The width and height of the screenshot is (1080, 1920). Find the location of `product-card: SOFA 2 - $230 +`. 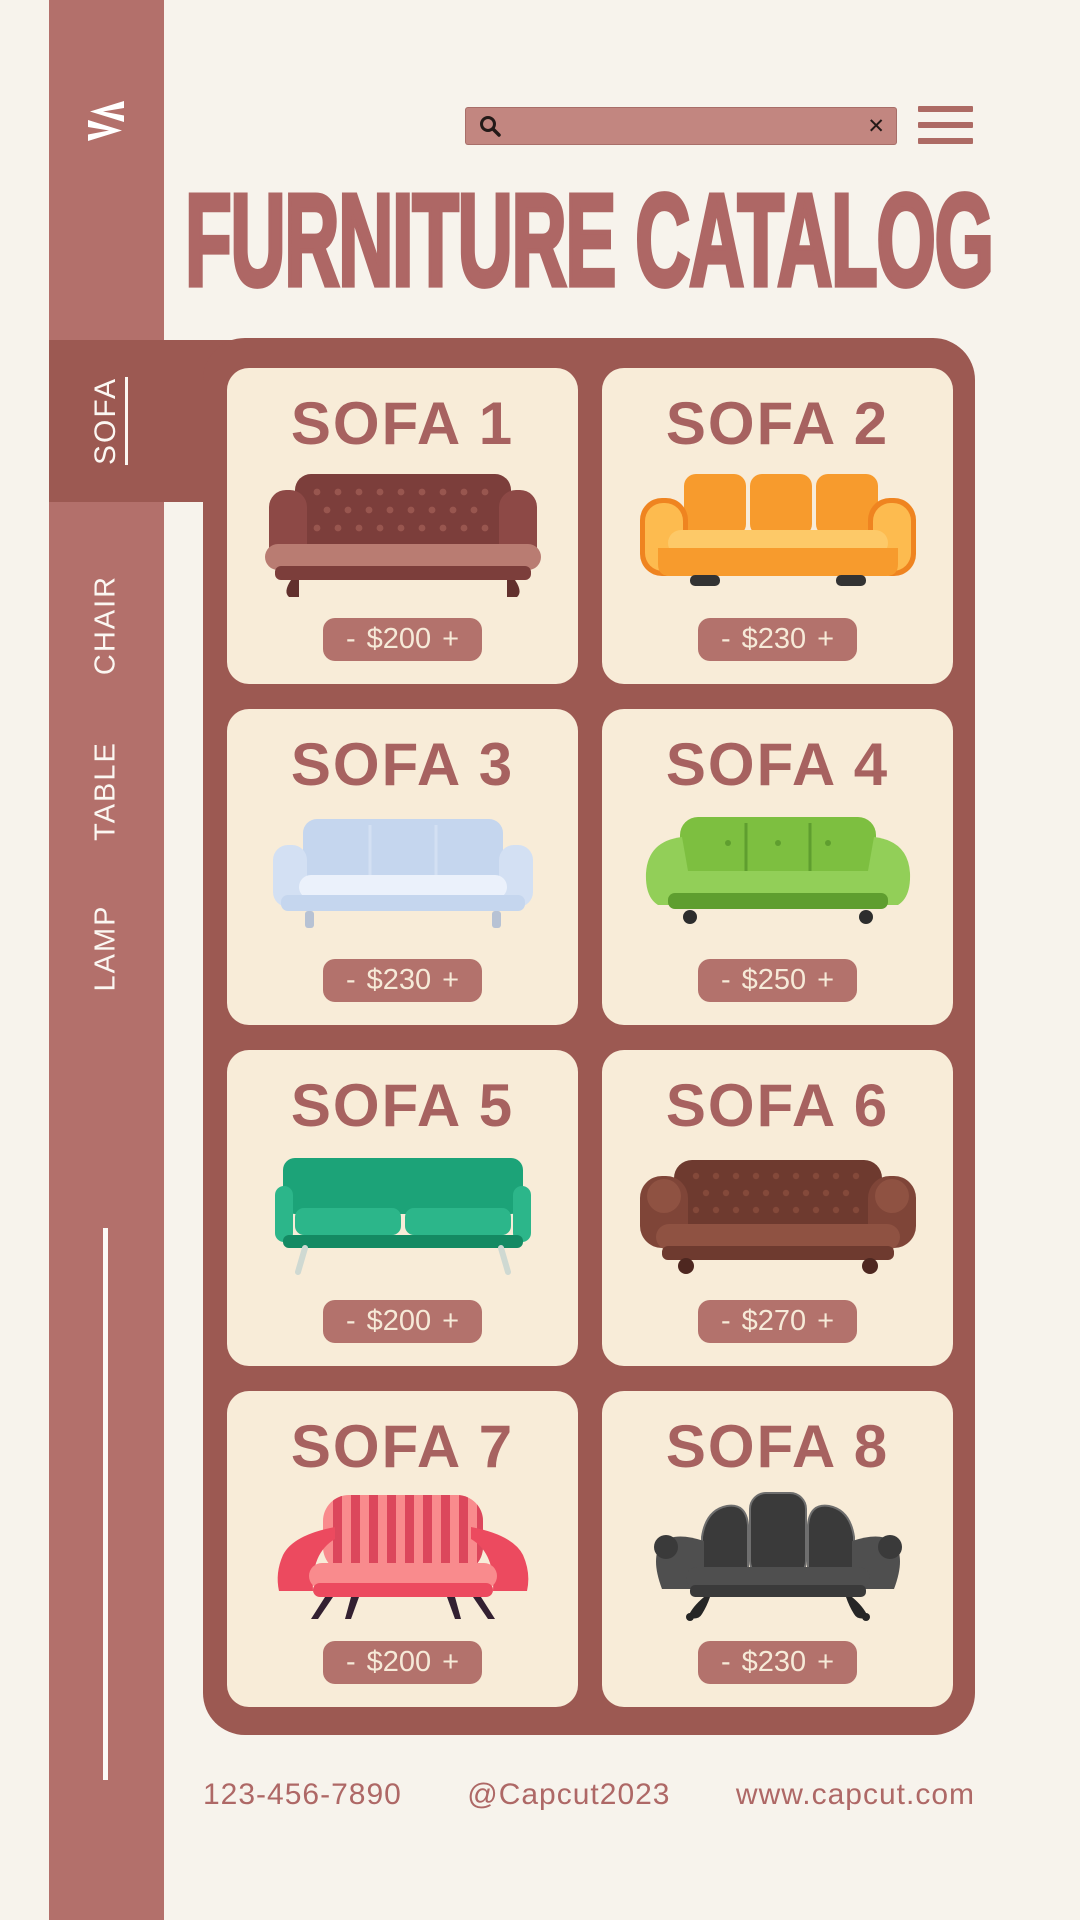

product-card: SOFA 2 - $230 + is located at coordinates (777, 526).